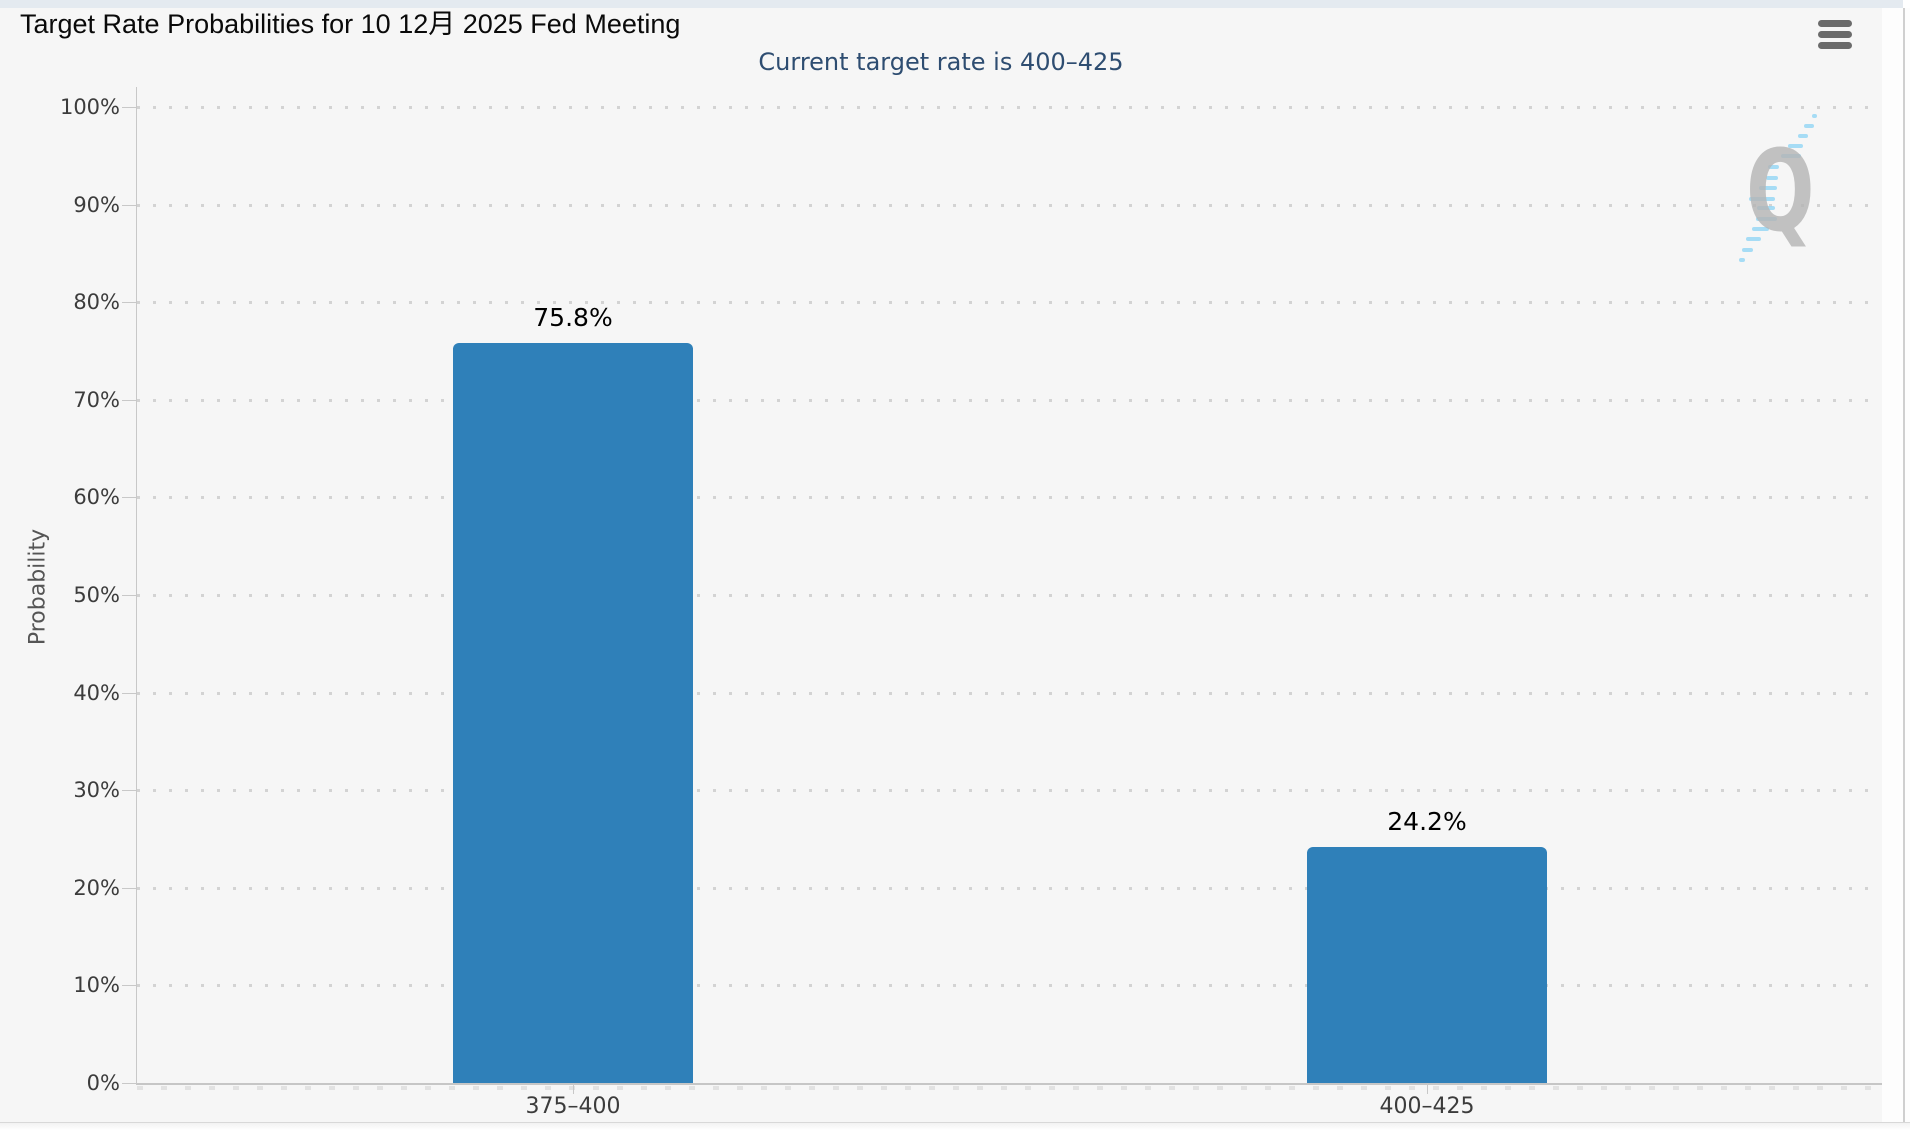 The height and width of the screenshot is (1130, 1910). What do you see at coordinates (96, 692) in the screenshot?
I see `y-tick-label: 40%` at bounding box center [96, 692].